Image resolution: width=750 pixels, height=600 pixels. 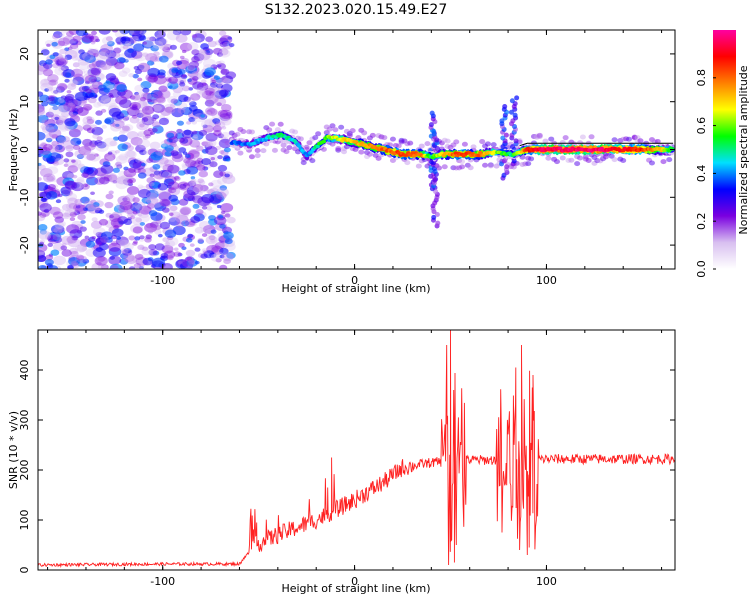 What do you see at coordinates (258, 142) in the screenshot?
I see `spectrogram-ridge-cell` at bounding box center [258, 142].